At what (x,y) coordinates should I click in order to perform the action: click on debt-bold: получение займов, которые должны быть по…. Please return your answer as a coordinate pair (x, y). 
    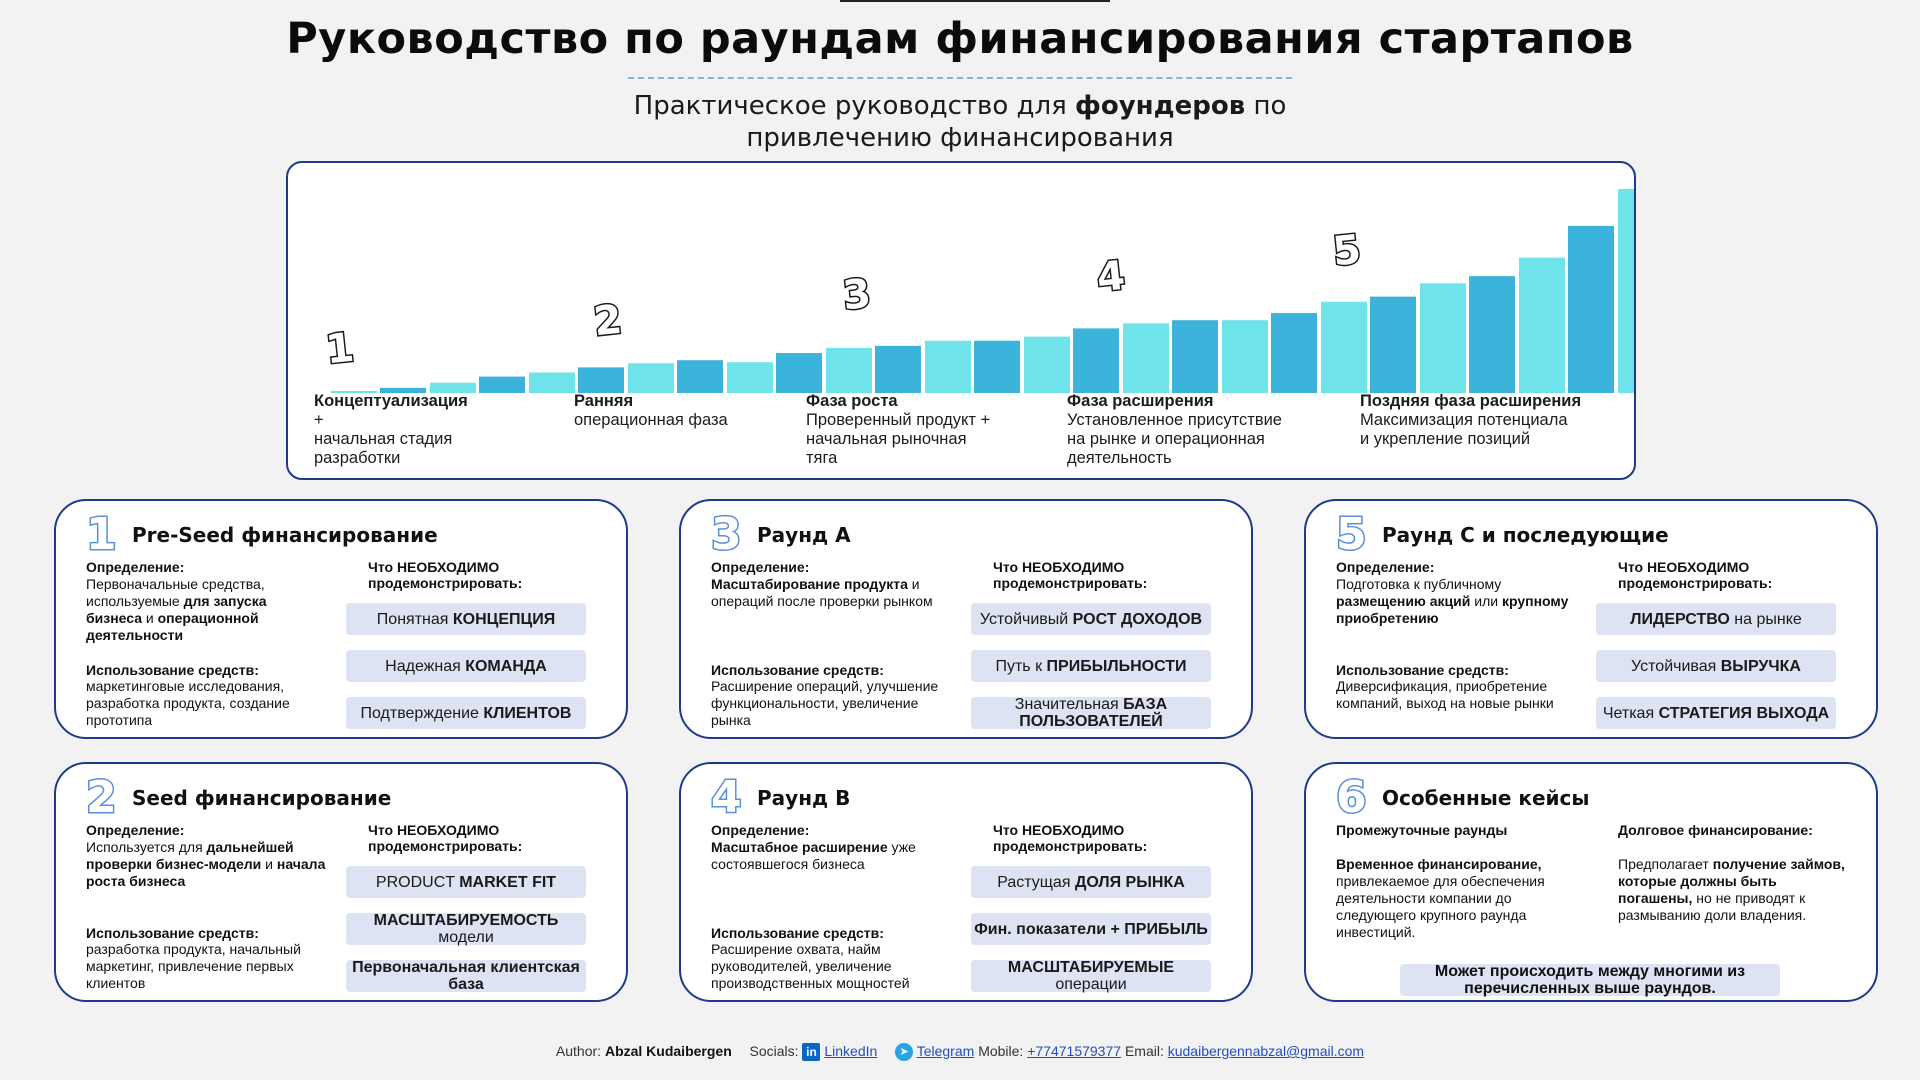
    Looking at the image, I should click on (1731, 881).